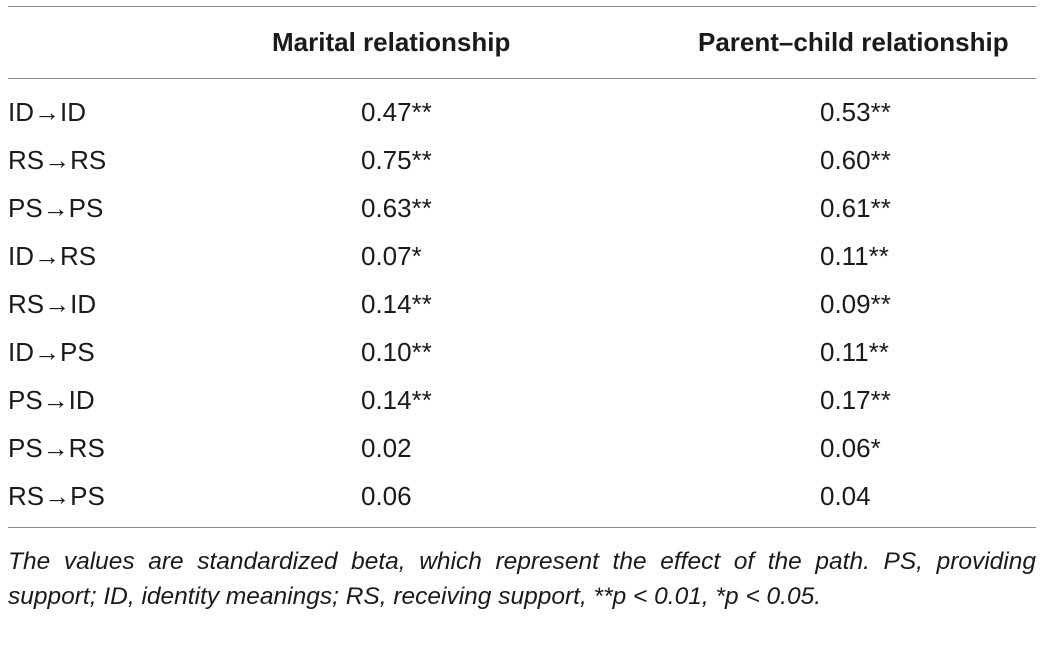 The width and height of the screenshot is (1044, 650). I want to click on path-cell: ID→PS, so click(51, 352).